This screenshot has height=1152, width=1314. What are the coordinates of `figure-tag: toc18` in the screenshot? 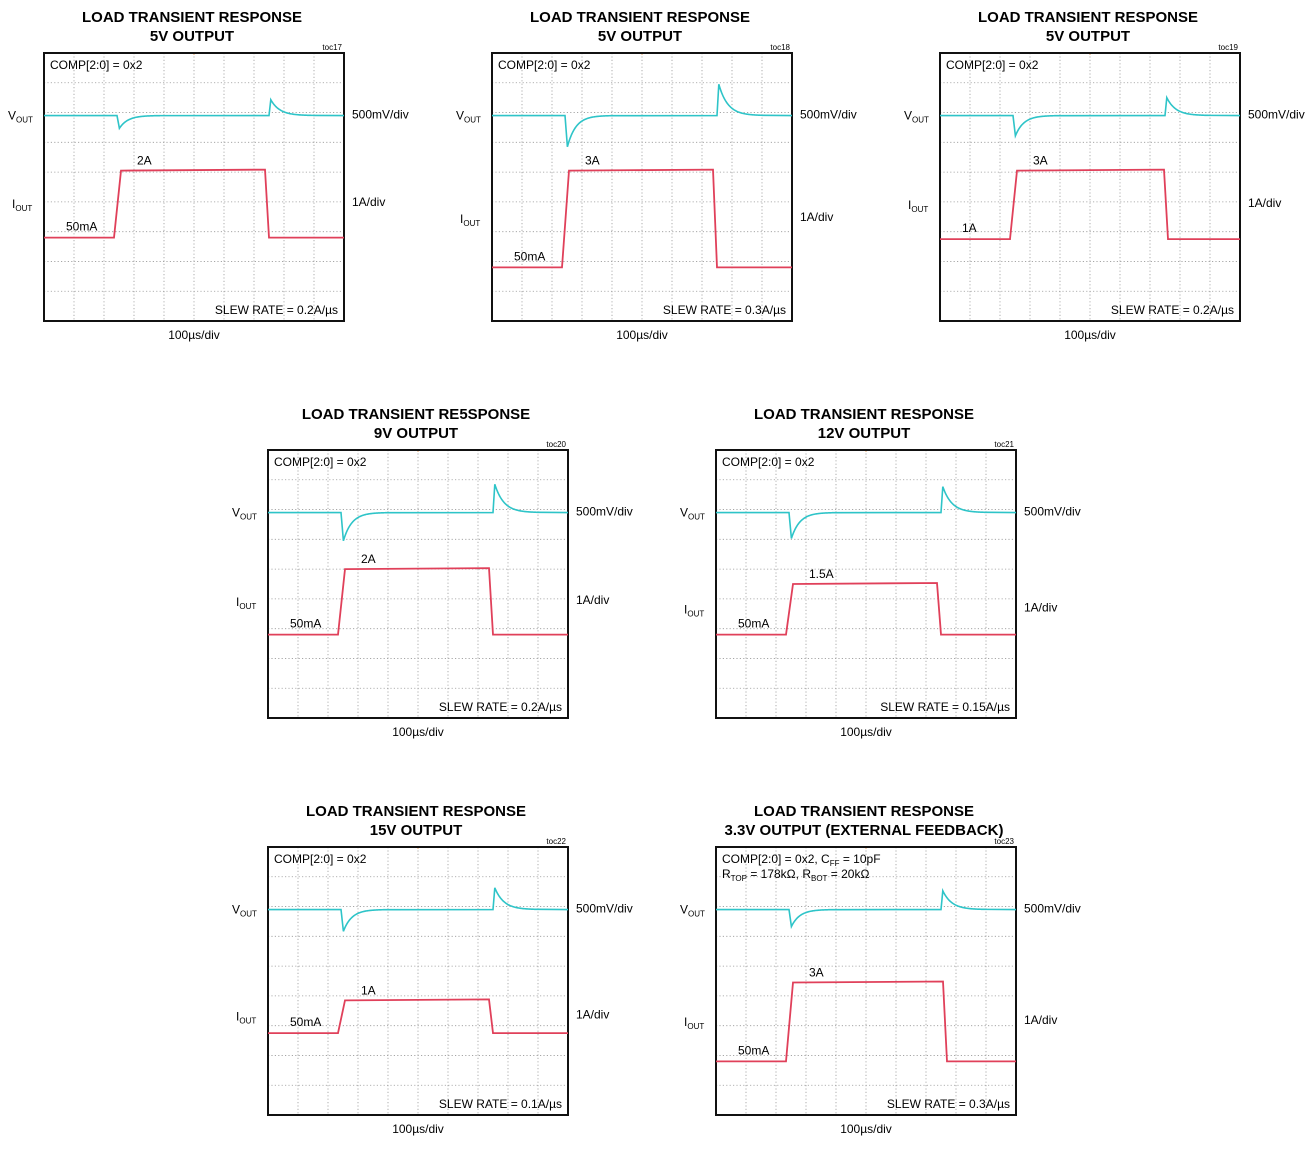 It's located at (780, 47).